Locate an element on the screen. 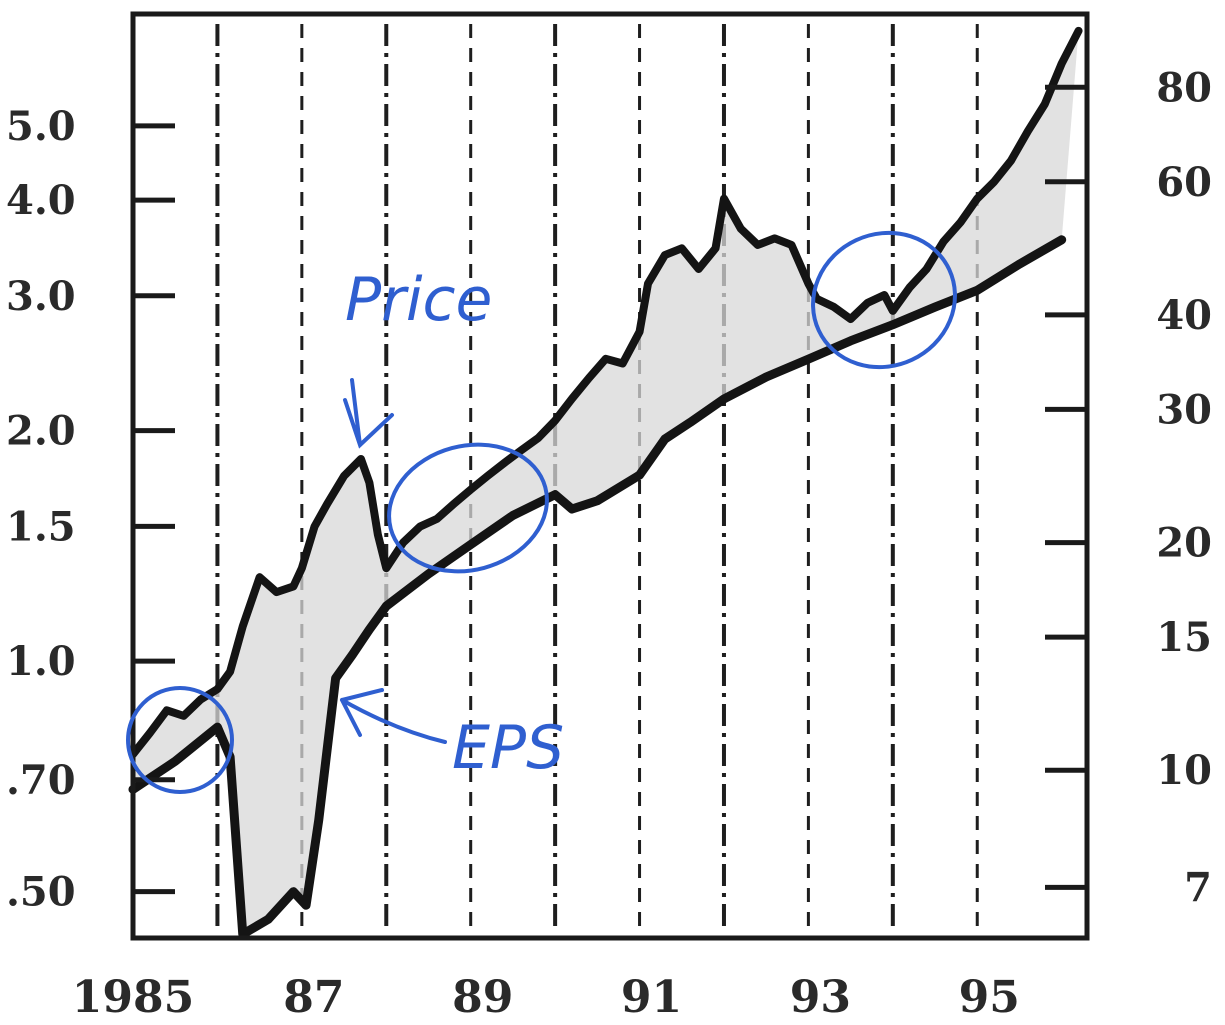 The width and height of the screenshot is (1225, 1025). right-tick-label: 80 is located at coordinates (1184, 87).